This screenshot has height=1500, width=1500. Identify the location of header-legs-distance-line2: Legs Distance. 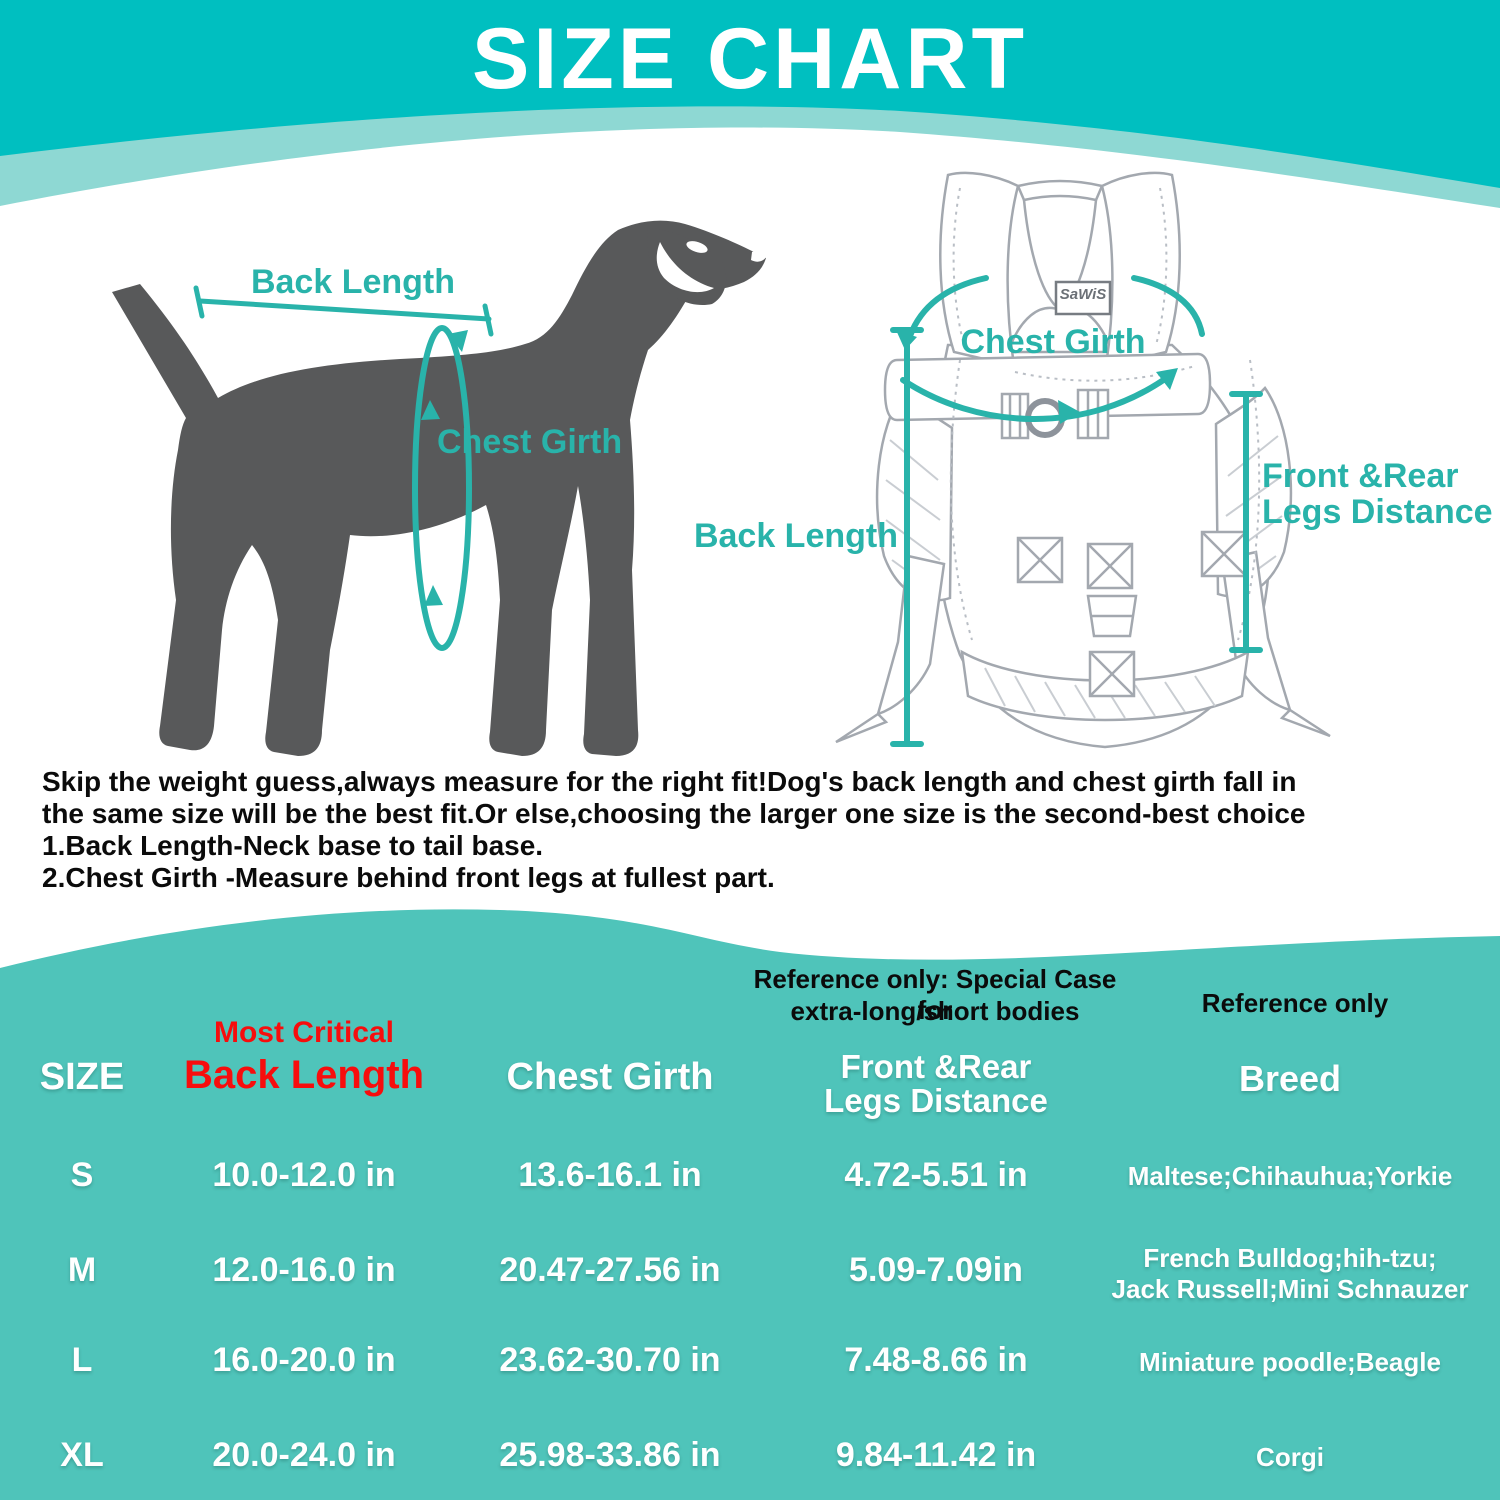
(936, 1100).